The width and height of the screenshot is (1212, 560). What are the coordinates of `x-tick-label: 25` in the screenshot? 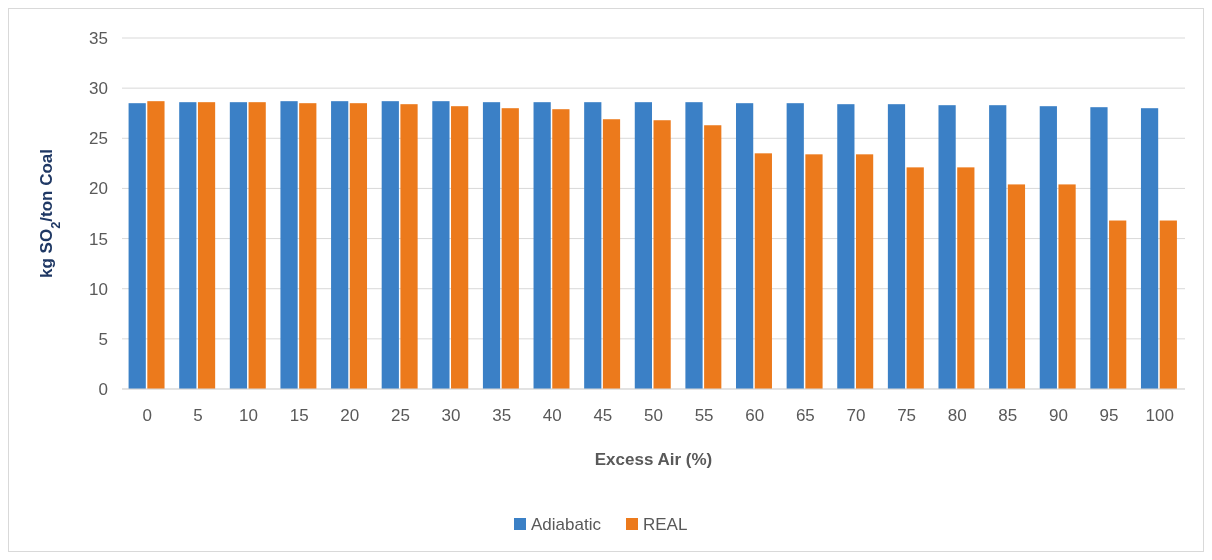 It's located at (400, 415).